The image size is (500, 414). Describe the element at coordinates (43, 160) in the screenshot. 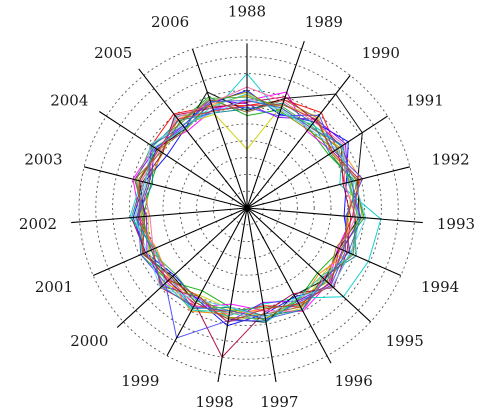

I see `axis-label: 2003` at that location.